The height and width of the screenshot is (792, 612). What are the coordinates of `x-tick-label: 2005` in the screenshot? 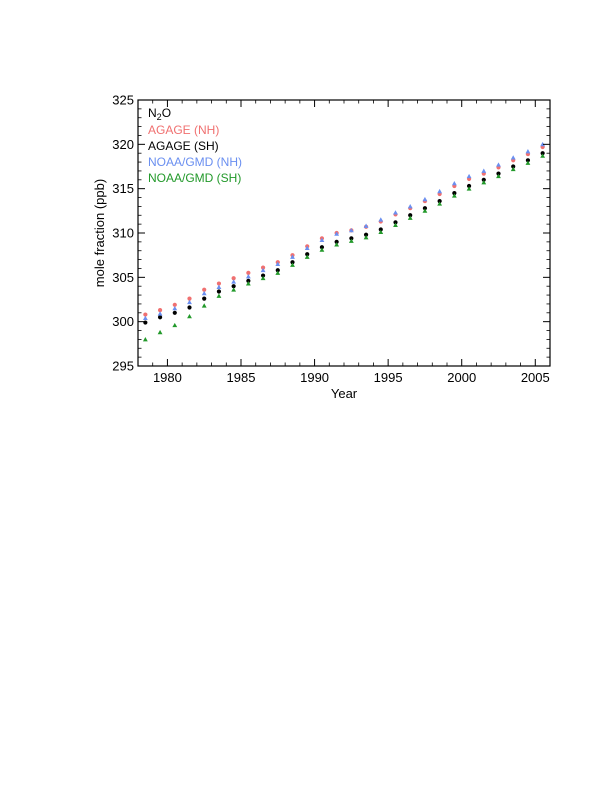 It's located at (535, 377).